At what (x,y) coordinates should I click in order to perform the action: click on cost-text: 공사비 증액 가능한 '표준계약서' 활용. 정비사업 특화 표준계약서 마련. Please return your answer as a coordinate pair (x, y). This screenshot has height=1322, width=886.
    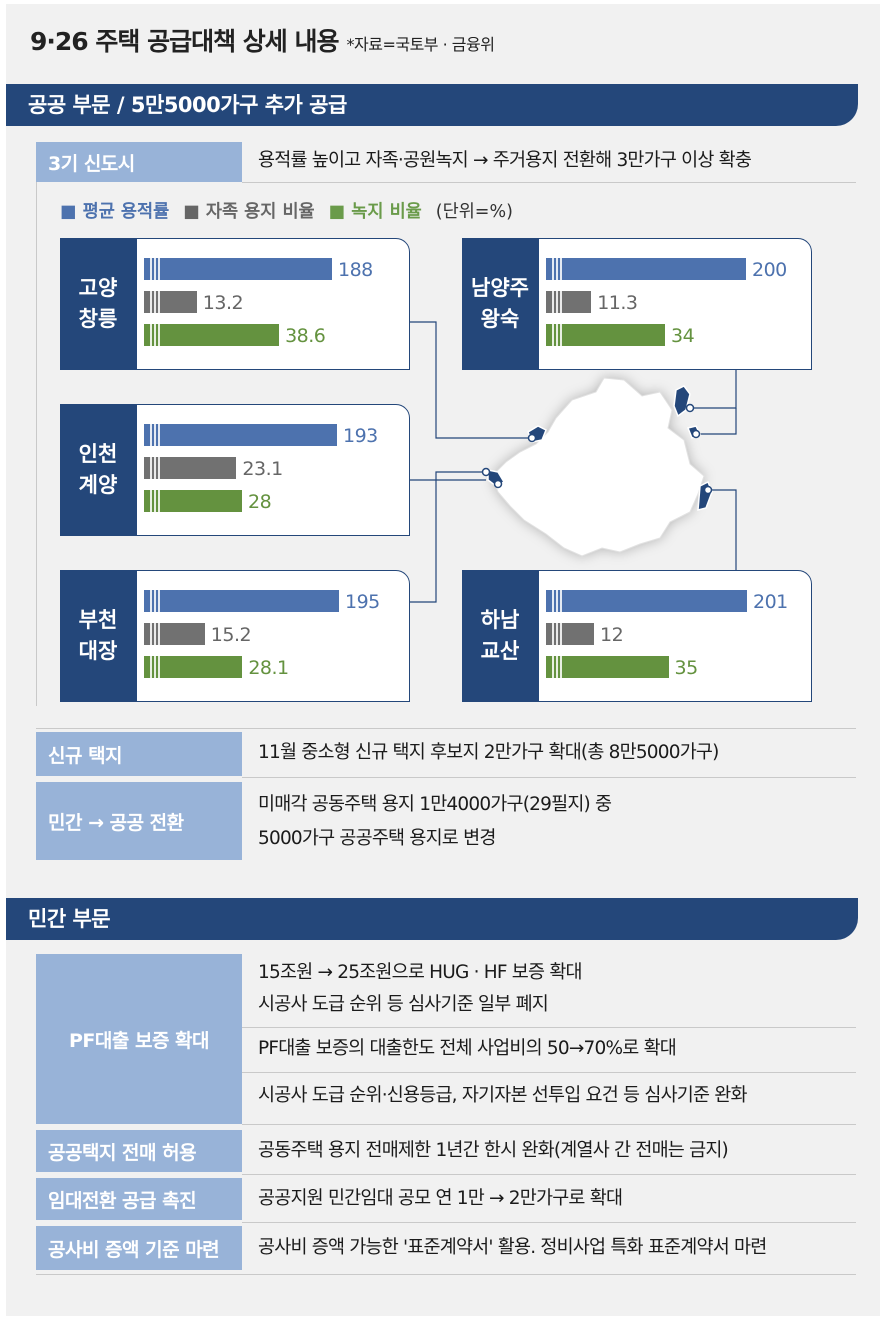
    Looking at the image, I should click on (512, 1247).